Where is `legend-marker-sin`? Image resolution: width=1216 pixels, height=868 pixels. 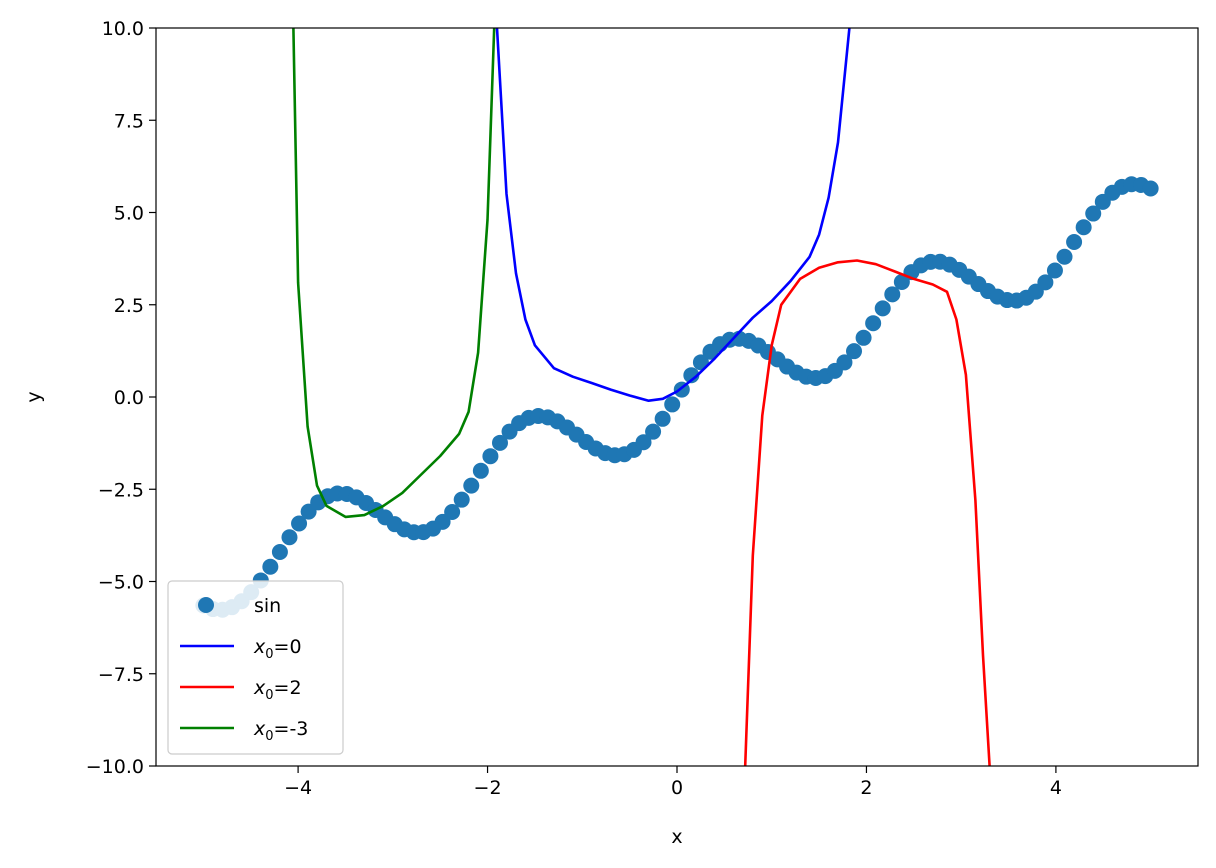 legend-marker-sin is located at coordinates (206, 605).